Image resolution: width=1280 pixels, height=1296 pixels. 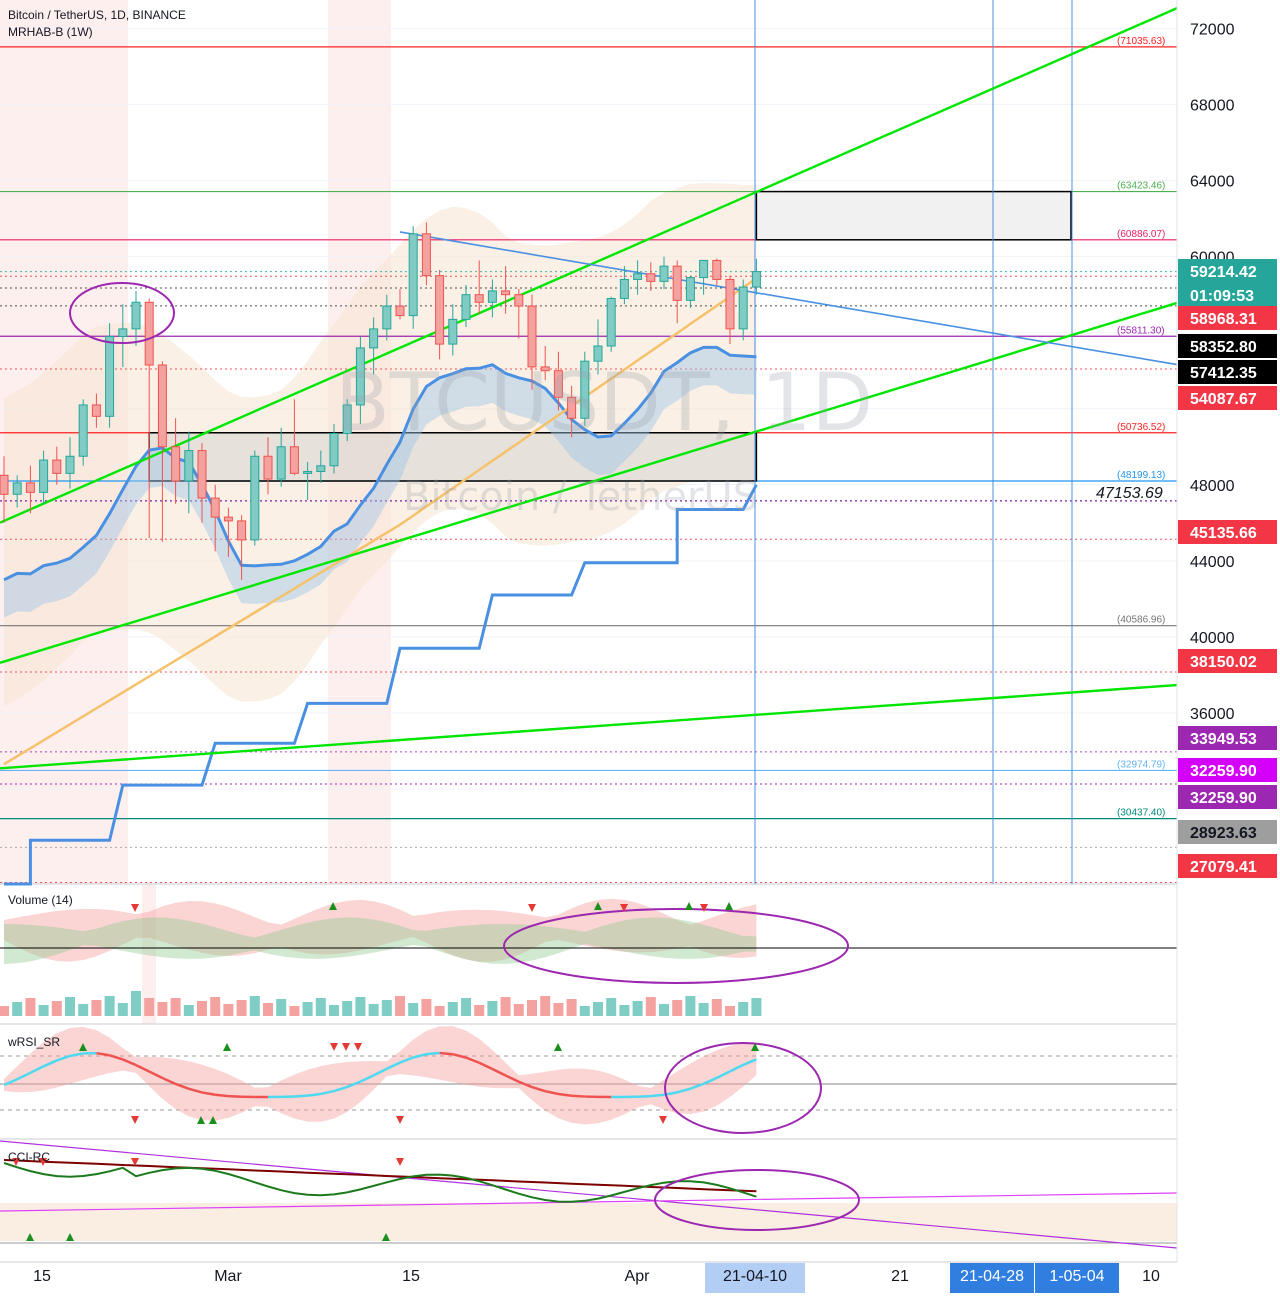 I want to click on ma-ribbon, so click(x=380, y=482).